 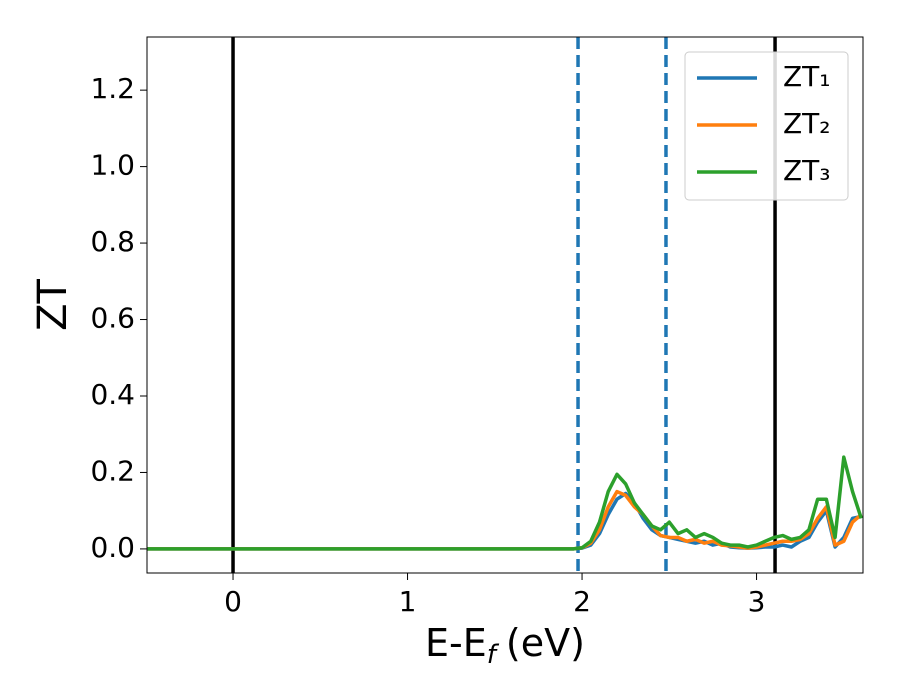 I want to click on y-tick-label: 0.2, so click(x=112, y=470).